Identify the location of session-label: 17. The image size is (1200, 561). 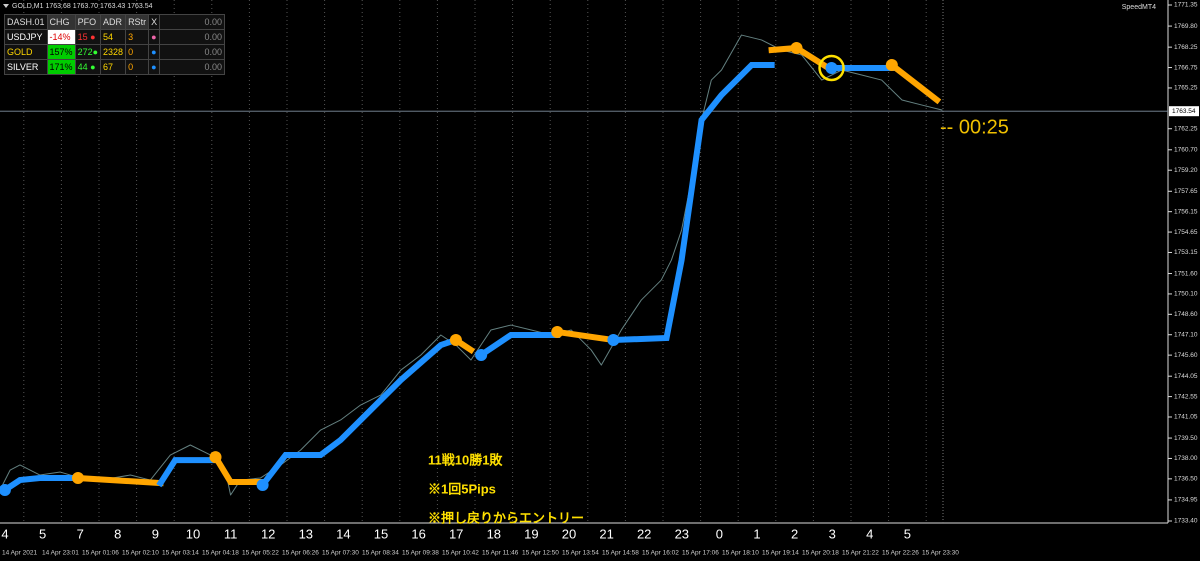
(456, 533).